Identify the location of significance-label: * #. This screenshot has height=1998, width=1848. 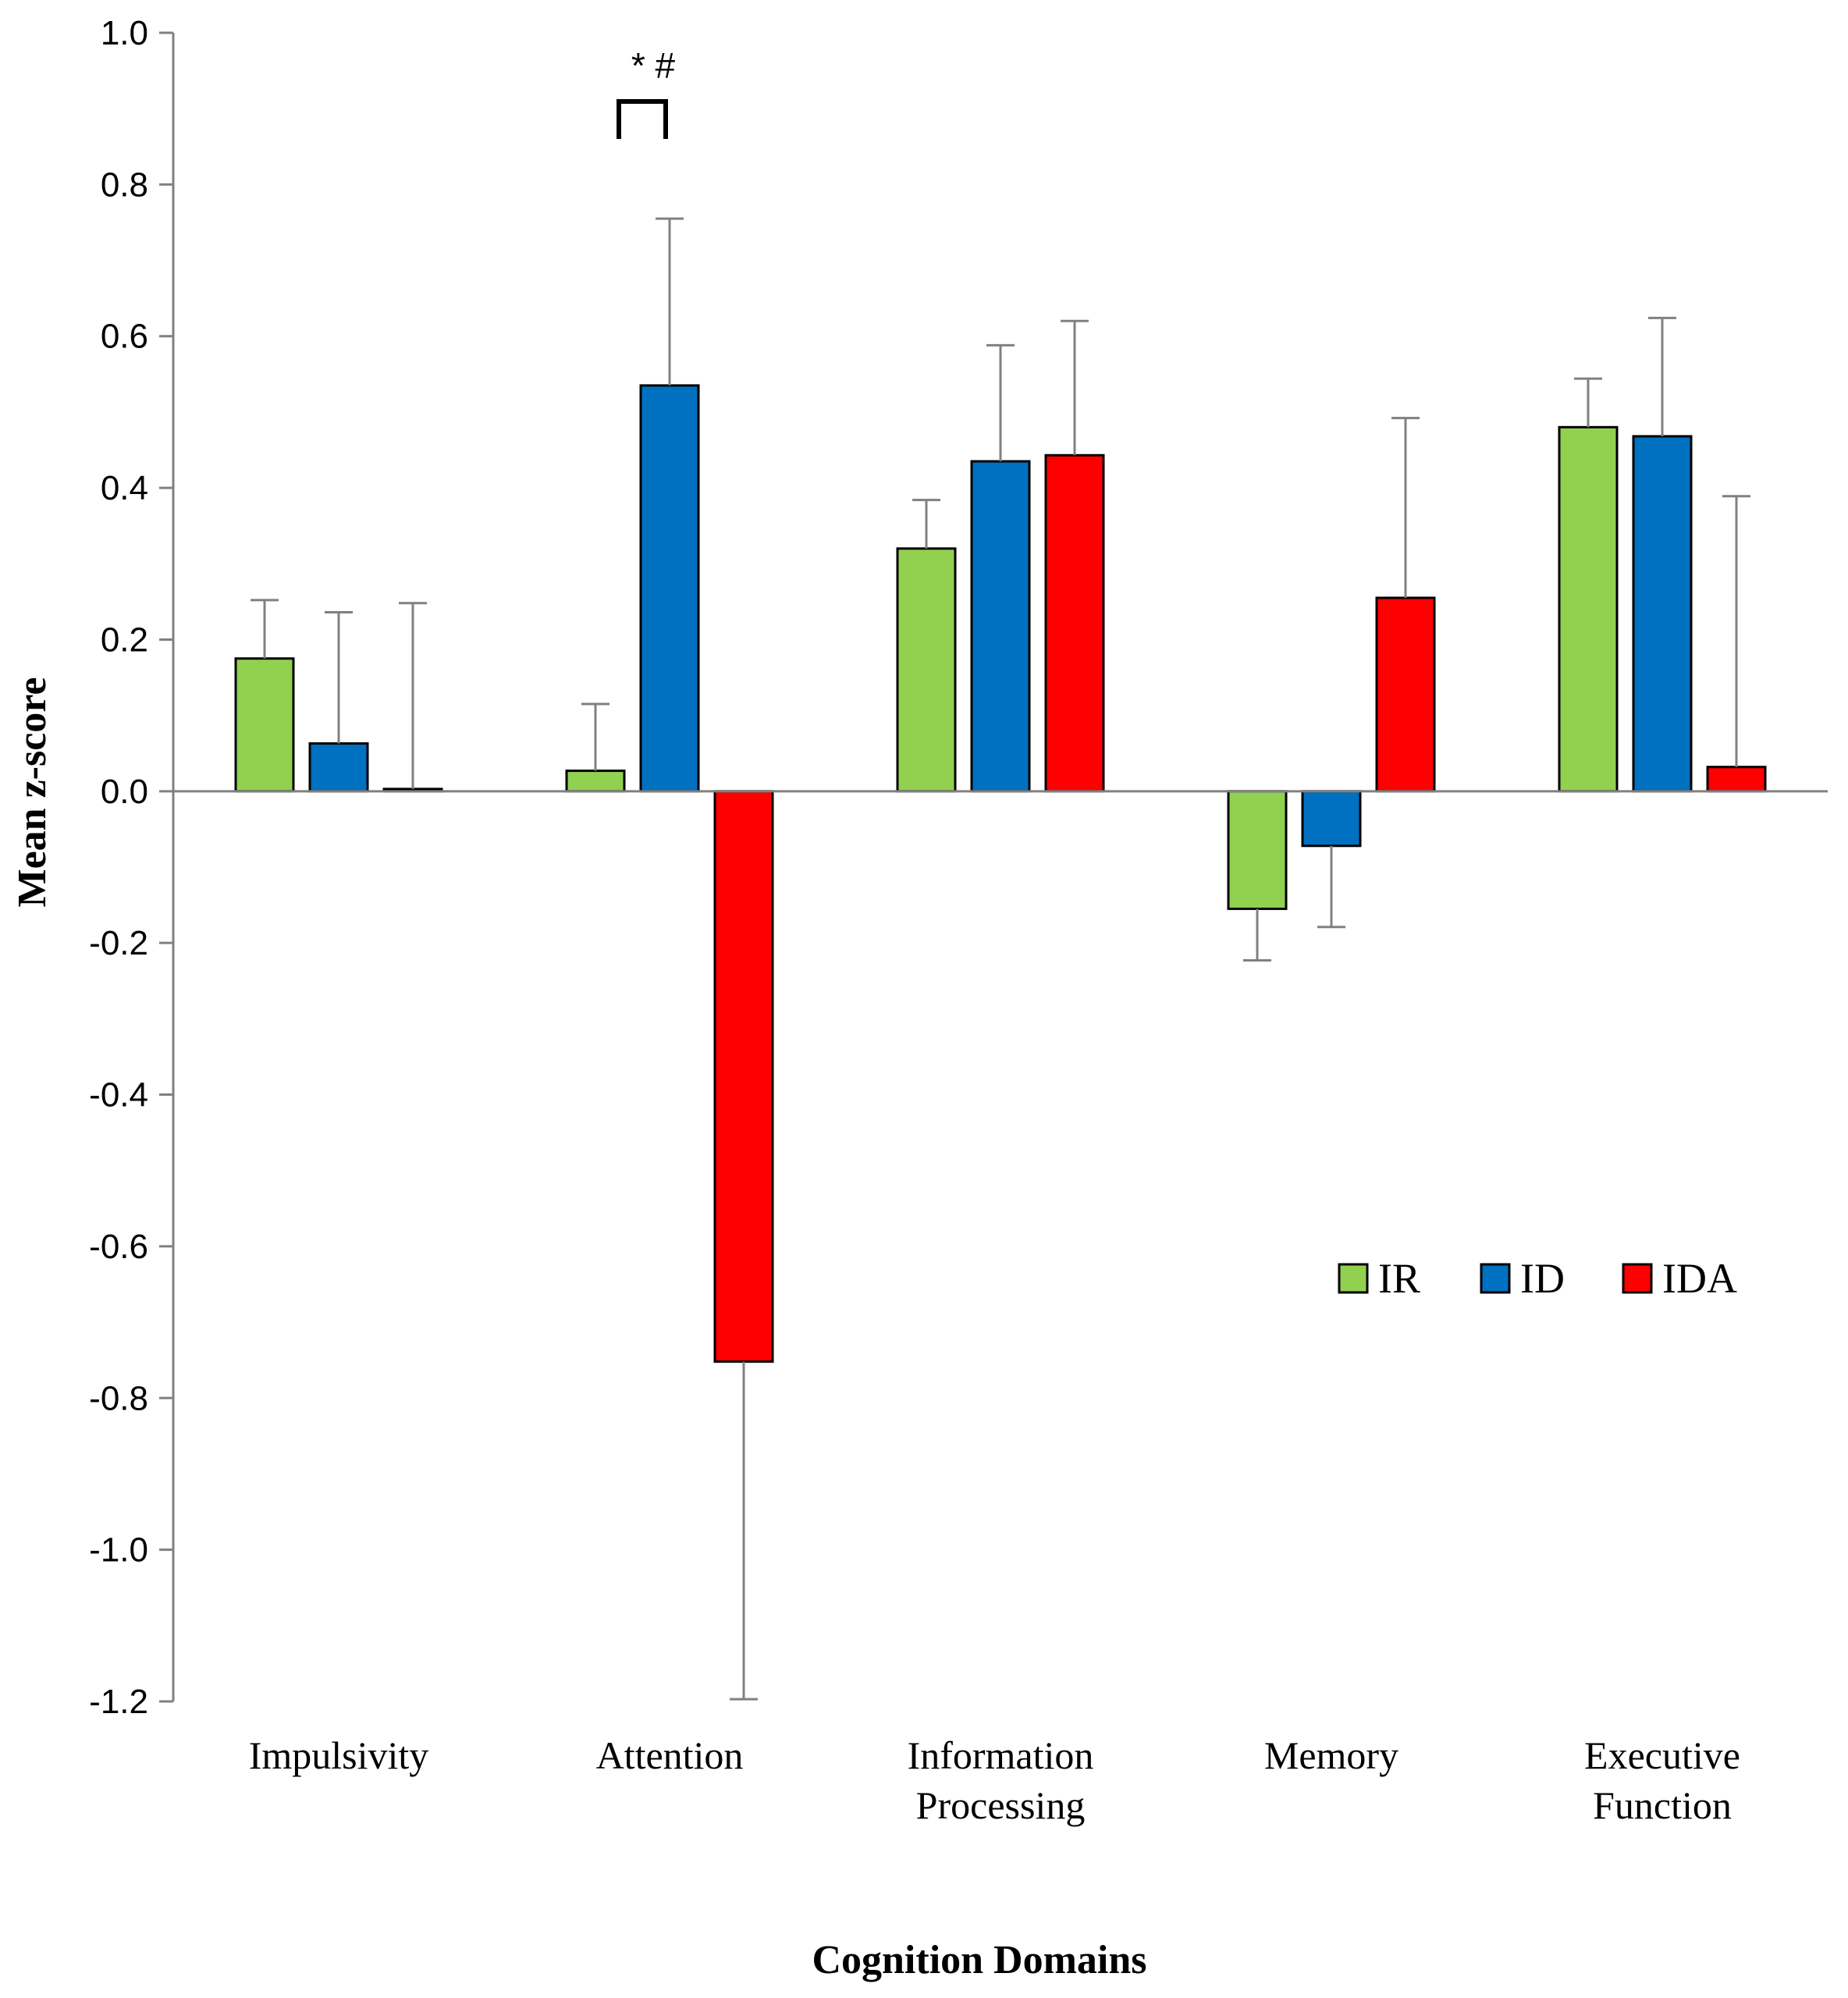
(653, 65).